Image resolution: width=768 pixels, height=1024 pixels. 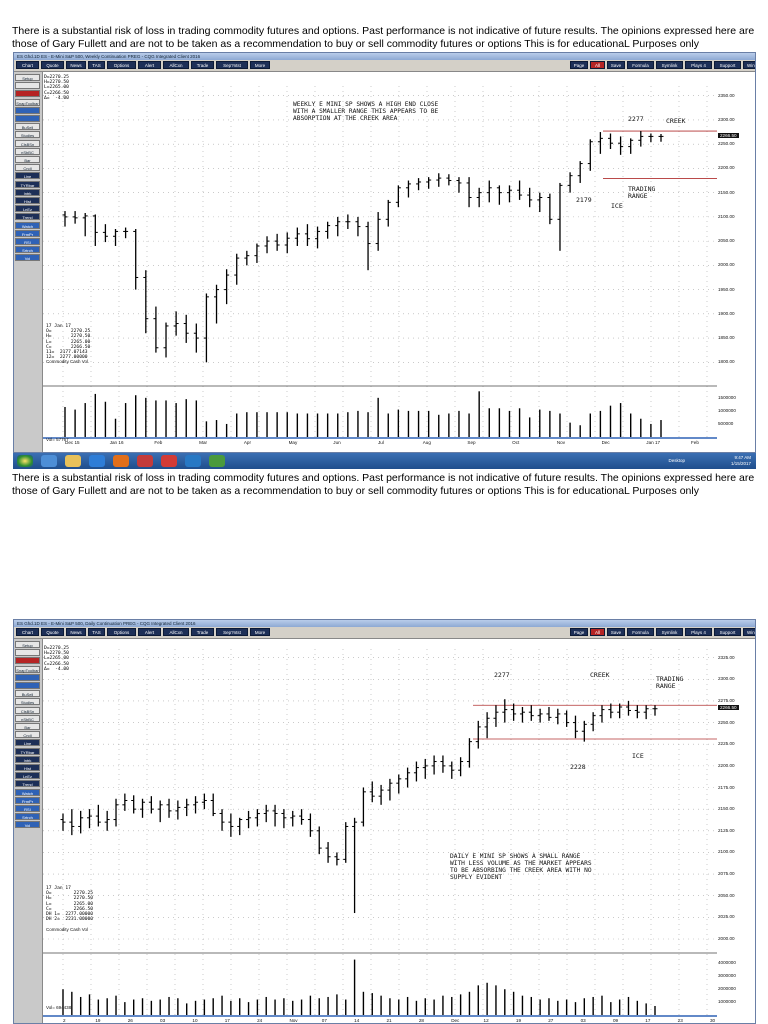 What do you see at coordinates (121, 461) in the screenshot?
I see `chrome-taskbar-icon` at bounding box center [121, 461].